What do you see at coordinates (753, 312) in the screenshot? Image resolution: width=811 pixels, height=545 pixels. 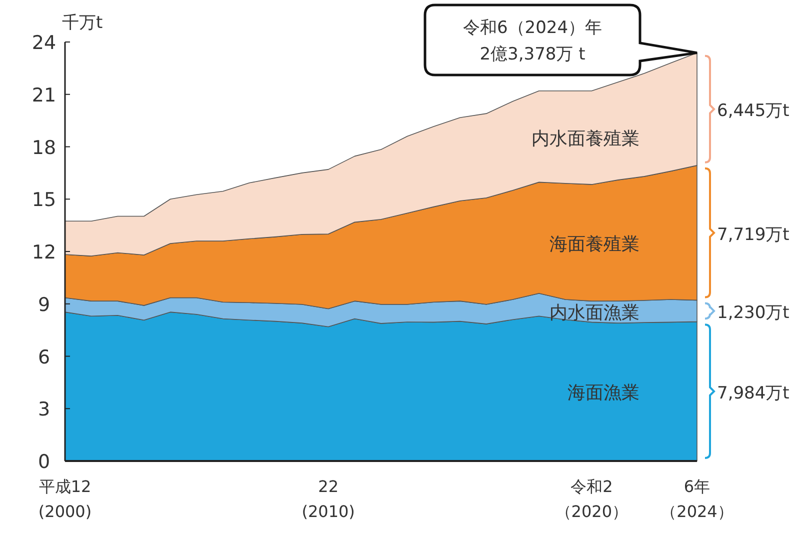 I see `text: 1,230万t` at bounding box center [753, 312].